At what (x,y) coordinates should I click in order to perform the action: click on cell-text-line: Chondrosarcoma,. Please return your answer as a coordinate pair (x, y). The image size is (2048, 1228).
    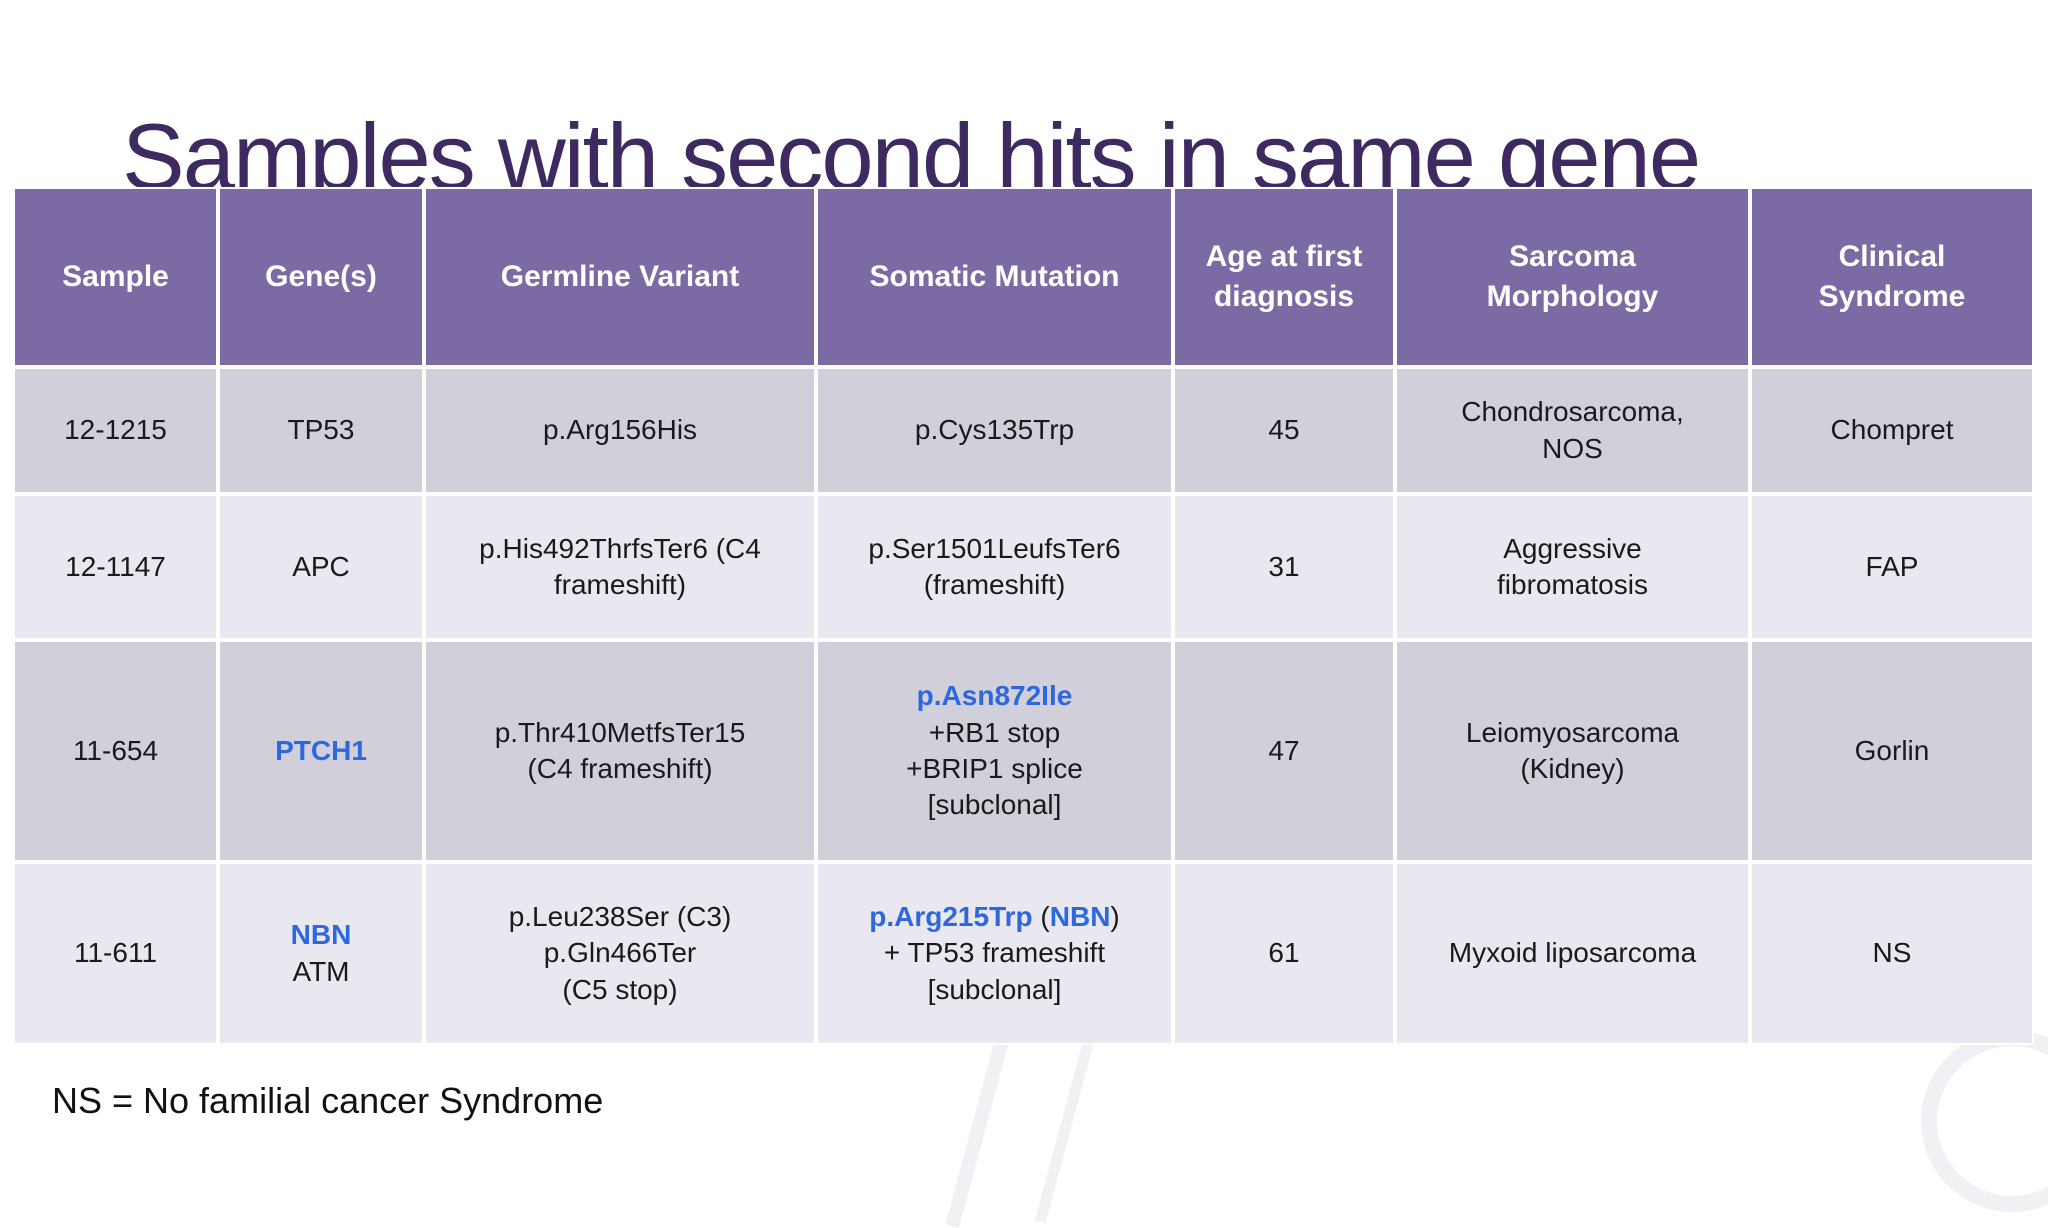
    Looking at the image, I should click on (1572, 412).